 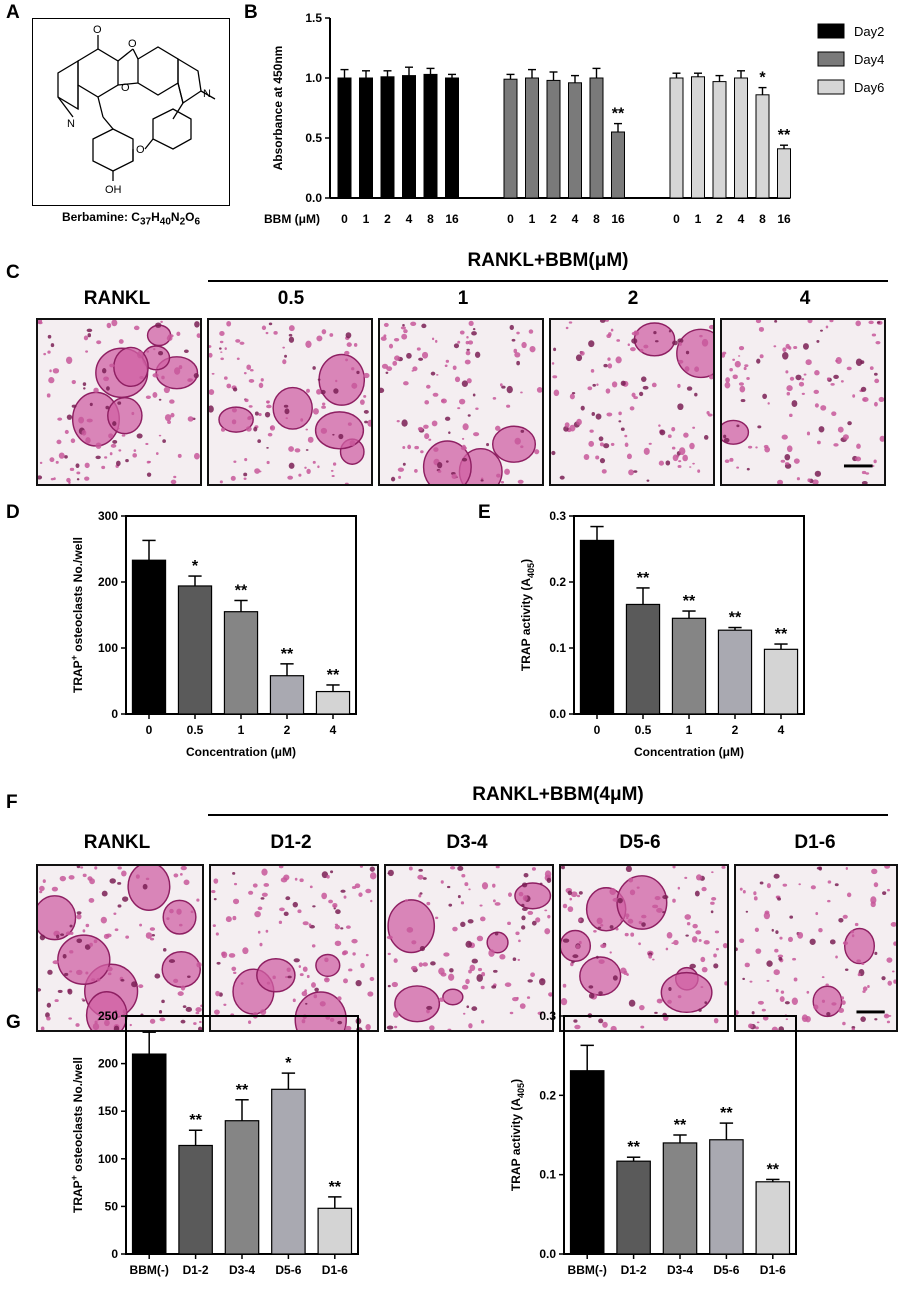 I want to click on panel-letter-f: F, so click(x=12, y=802).